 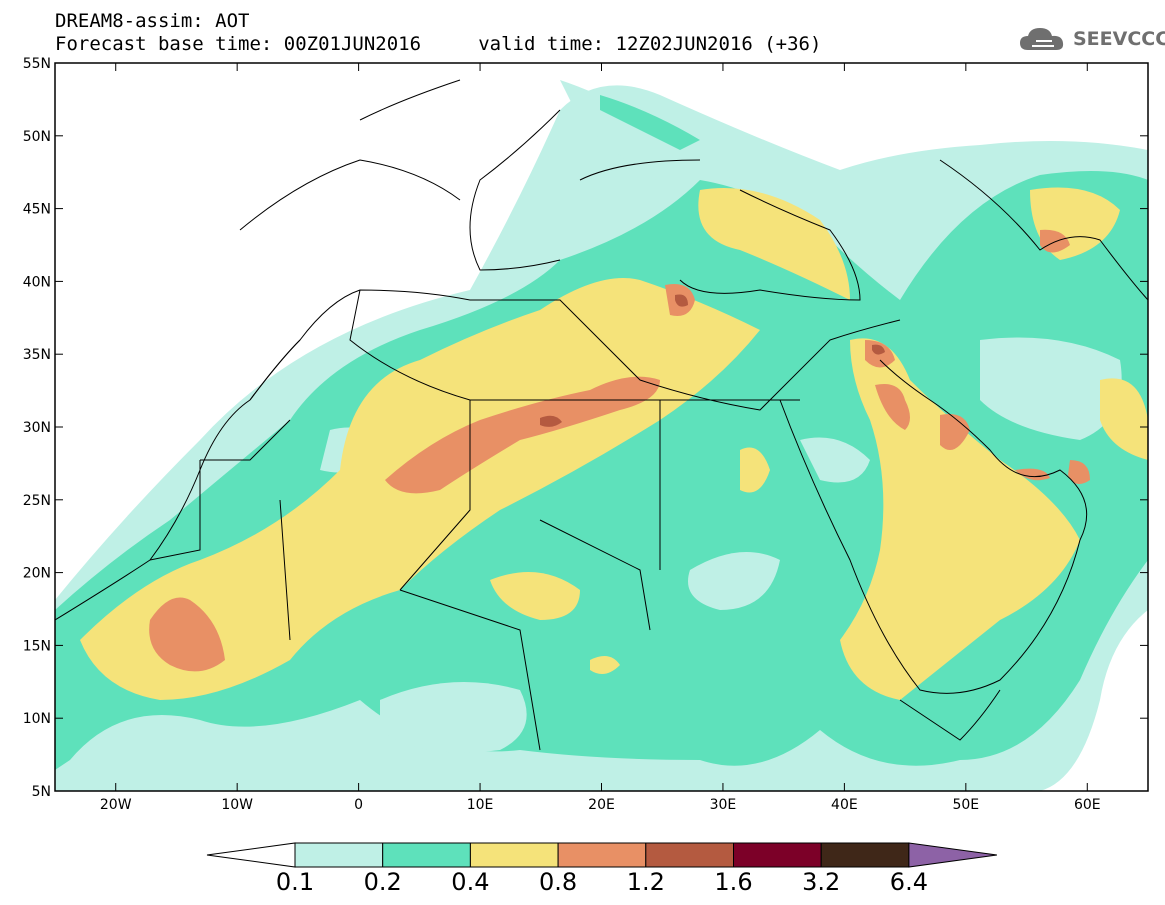 I want to click on colorbar-label: 6.4, so click(x=908, y=882).